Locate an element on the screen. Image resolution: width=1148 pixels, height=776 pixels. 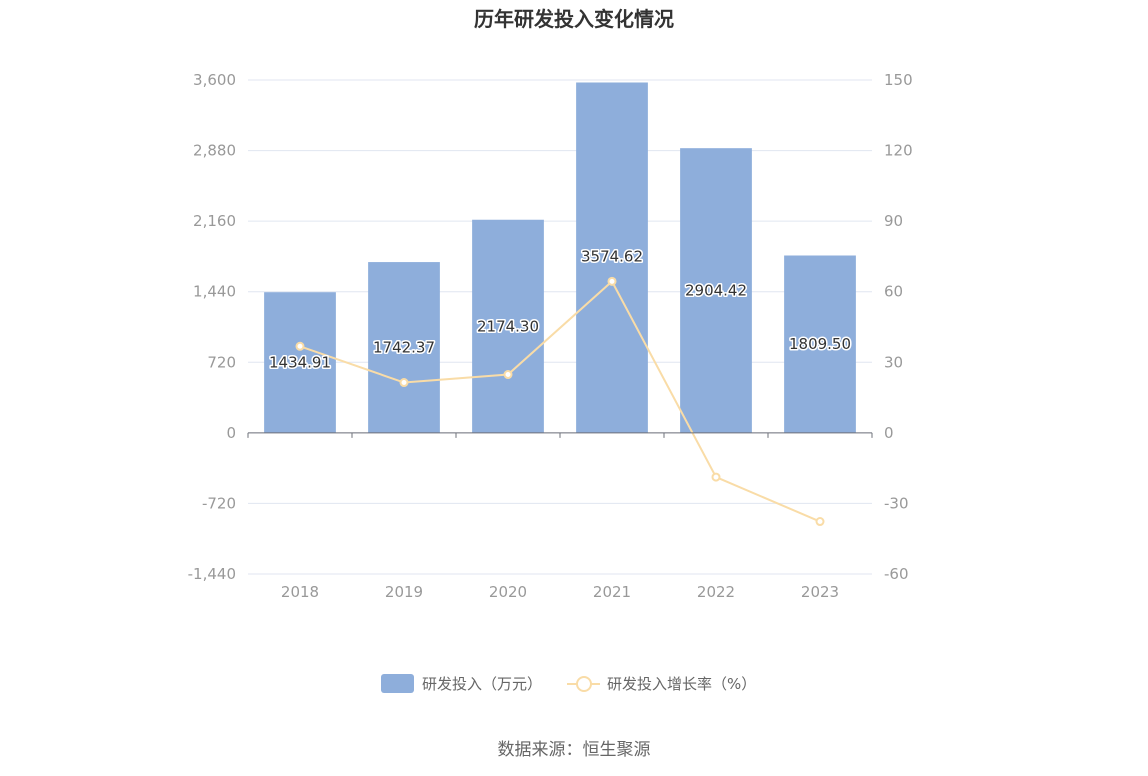
y-left-tick-label: -720 is located at coordinates (219, 503).